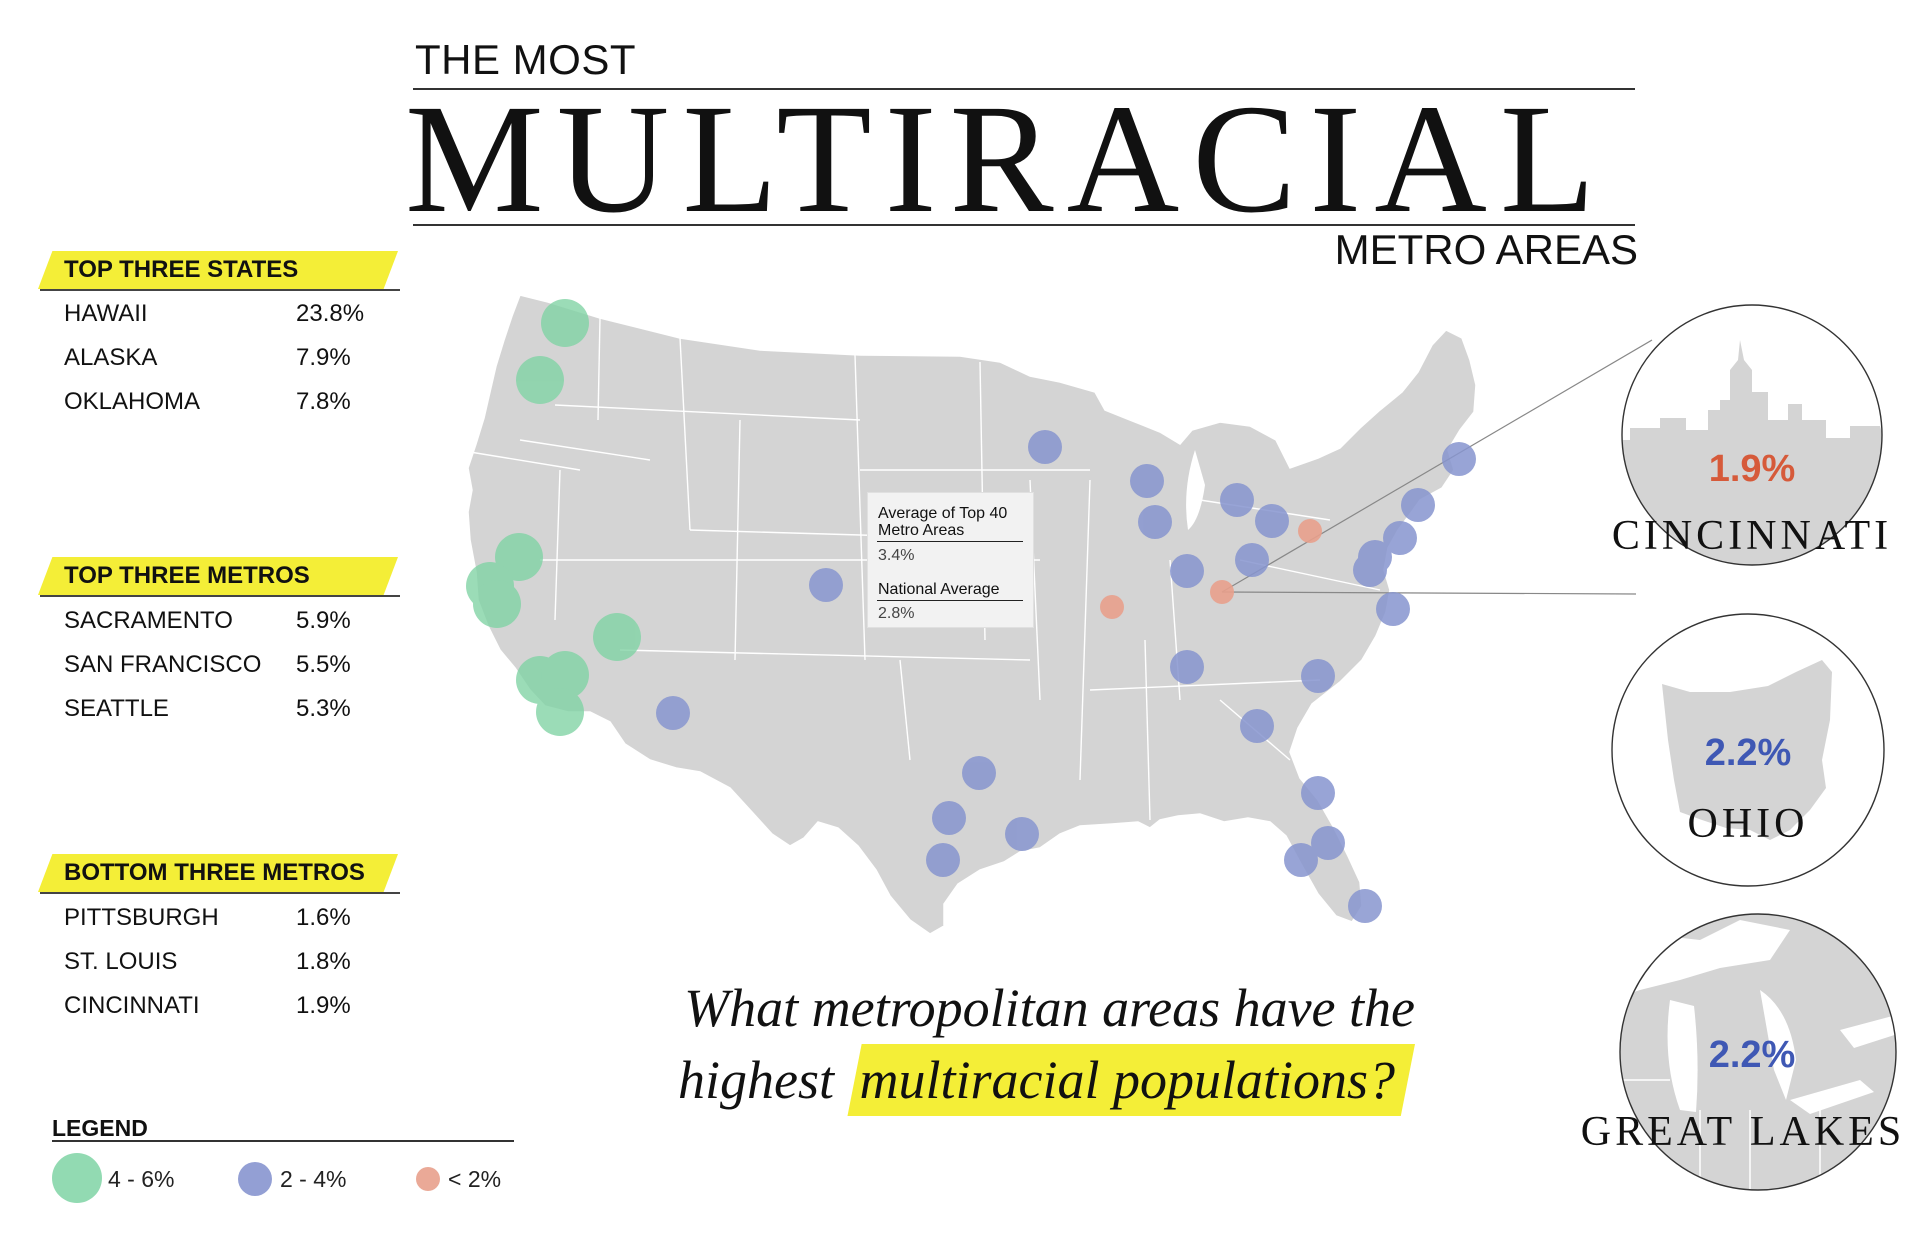 The image size is (1920, 1242). What do you see at coordinates (77, 1178) in the screenshot?
I see `legend-swatch-green` at bounding box center [77, 1178].